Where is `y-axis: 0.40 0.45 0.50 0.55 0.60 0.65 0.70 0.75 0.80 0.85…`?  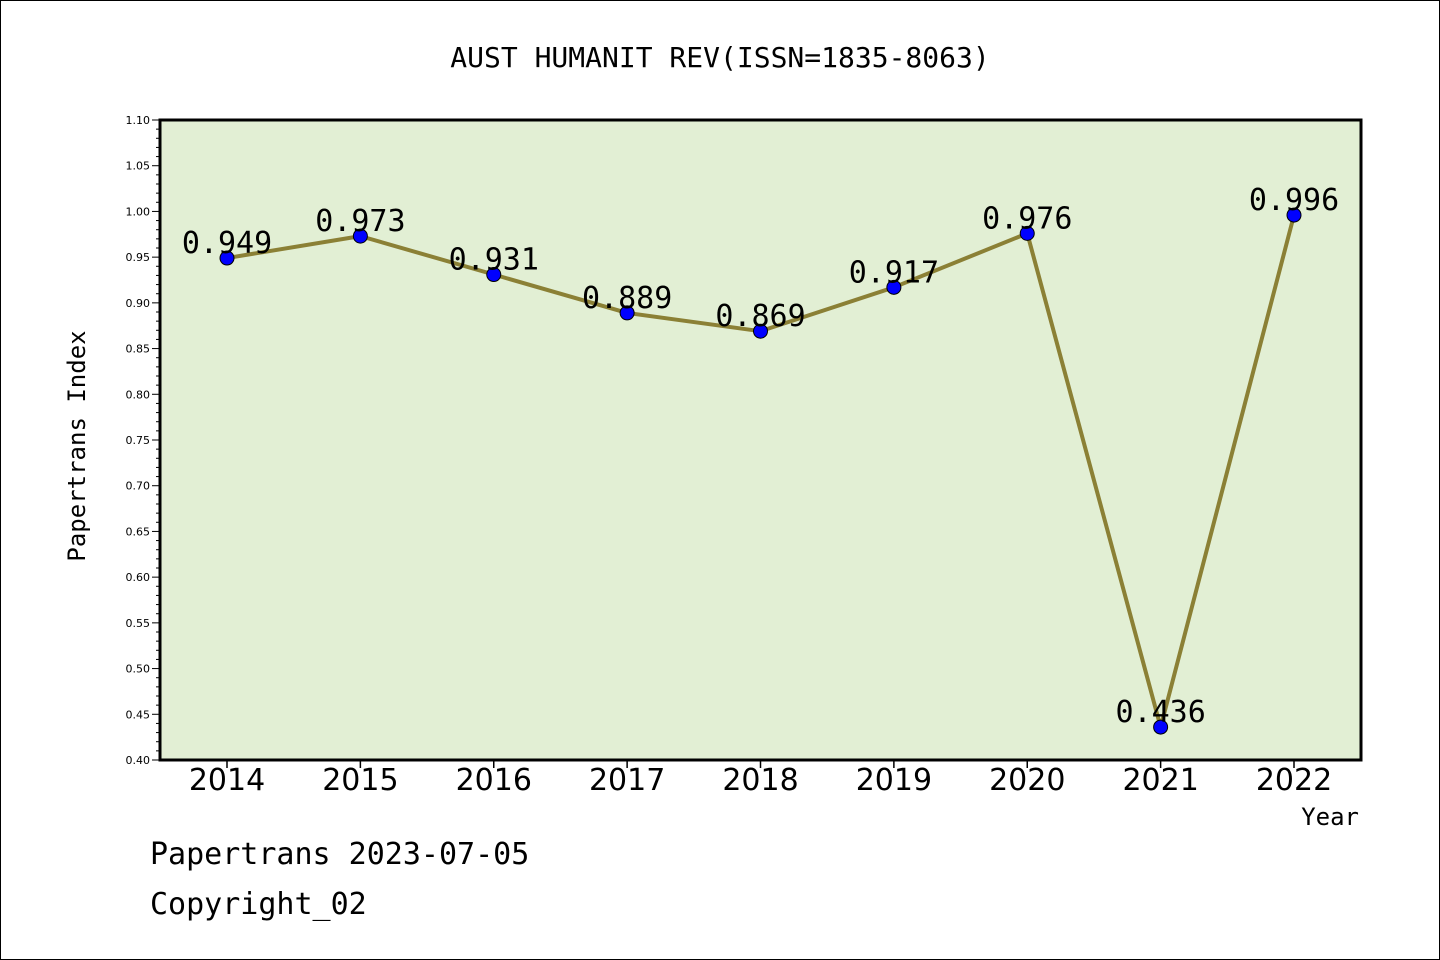
y-axis: 0.40 0.45 0.50 0.55 0.60 0.65 0.70 0.75 0.80 0.85… is located at coordinates (143, 440).